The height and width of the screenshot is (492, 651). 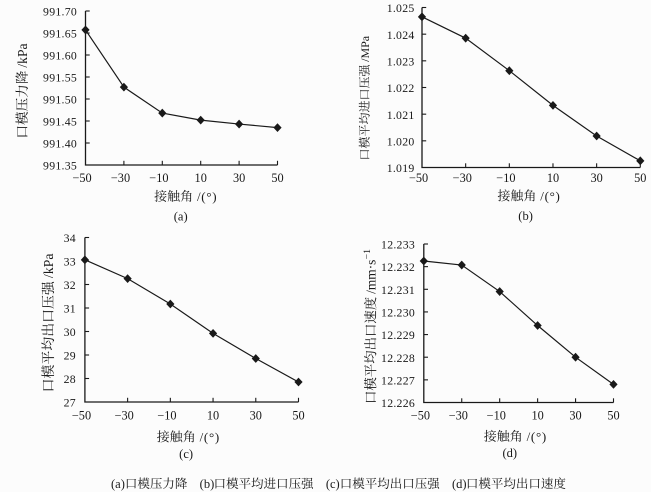 I want to click on svg-text: 991.45, so click(x=60, y=122).